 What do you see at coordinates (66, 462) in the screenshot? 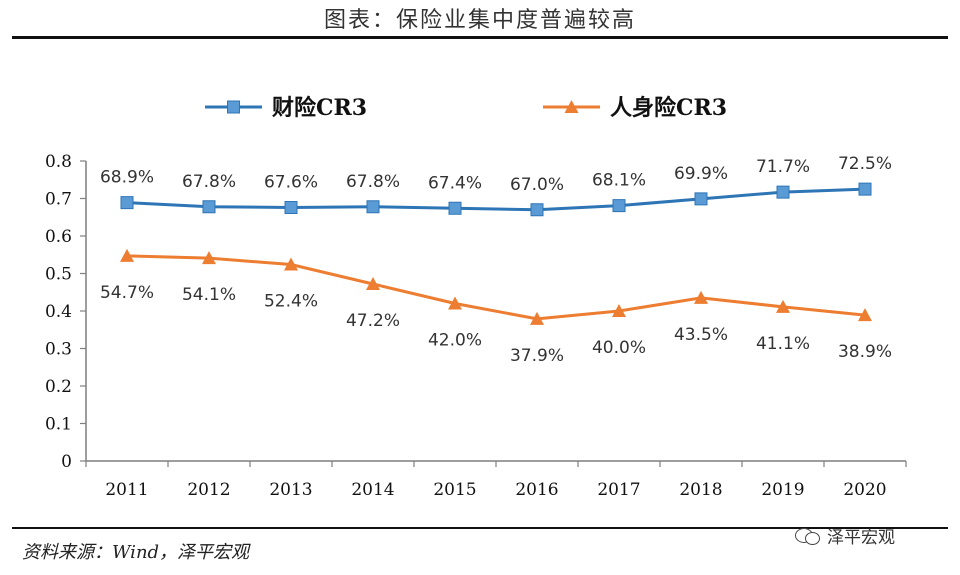
I see `y-tick-label: 0` at bounding box center [66, 462].